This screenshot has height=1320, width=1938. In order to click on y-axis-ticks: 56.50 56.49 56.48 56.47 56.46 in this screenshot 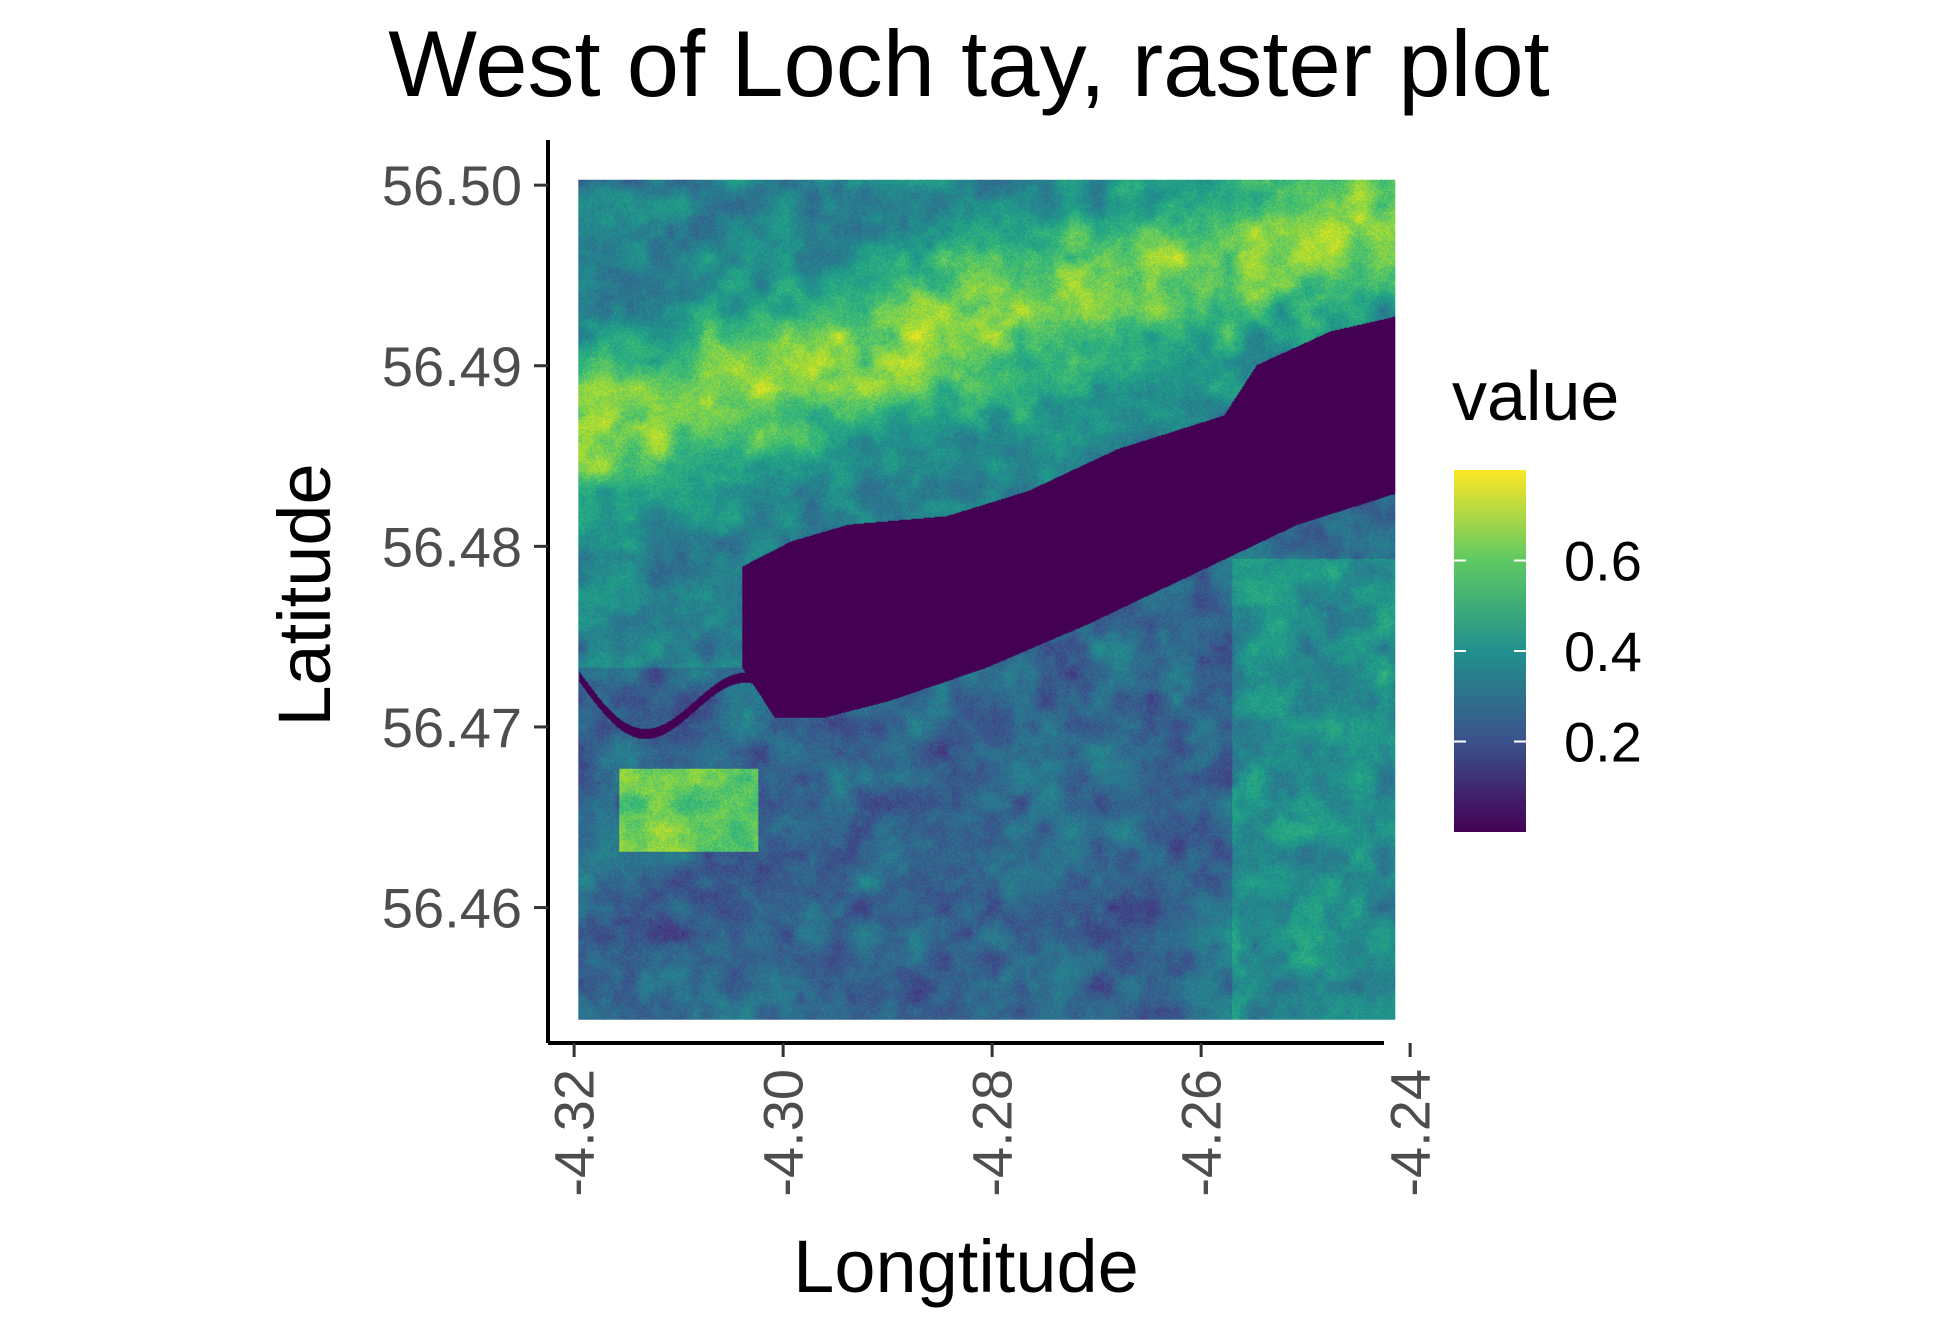, I will do `click(465, 547)`.